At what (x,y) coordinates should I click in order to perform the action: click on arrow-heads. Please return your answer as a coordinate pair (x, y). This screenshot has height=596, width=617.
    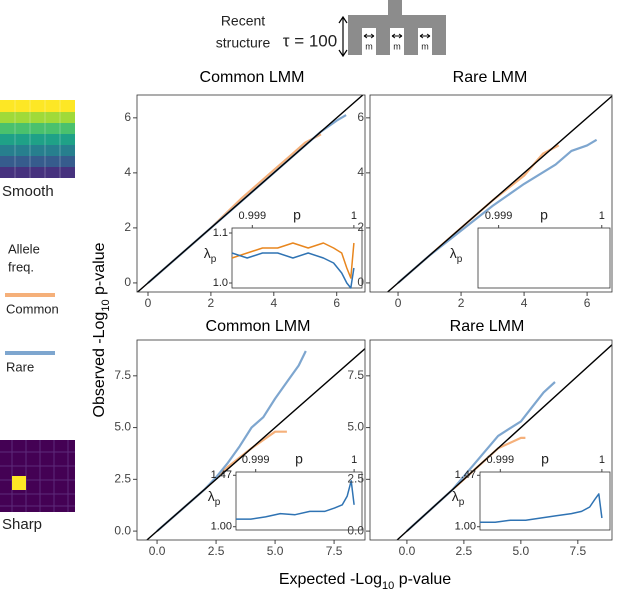
    Looking at the image, I should click on (343, 36).